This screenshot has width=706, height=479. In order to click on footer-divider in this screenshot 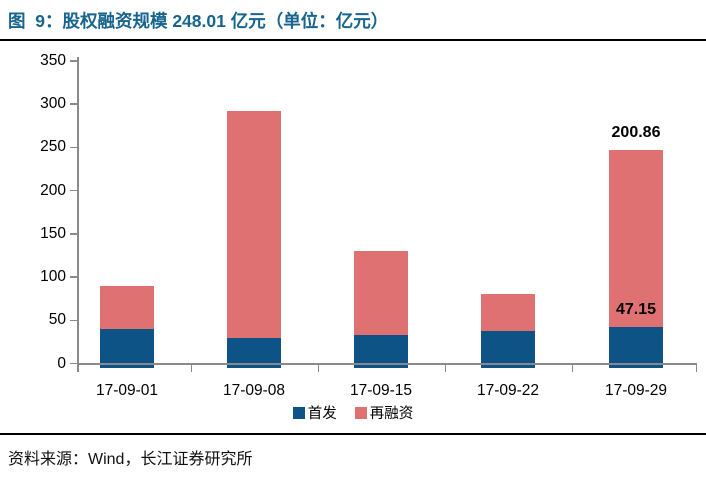, I will do `click(353, 434)`.